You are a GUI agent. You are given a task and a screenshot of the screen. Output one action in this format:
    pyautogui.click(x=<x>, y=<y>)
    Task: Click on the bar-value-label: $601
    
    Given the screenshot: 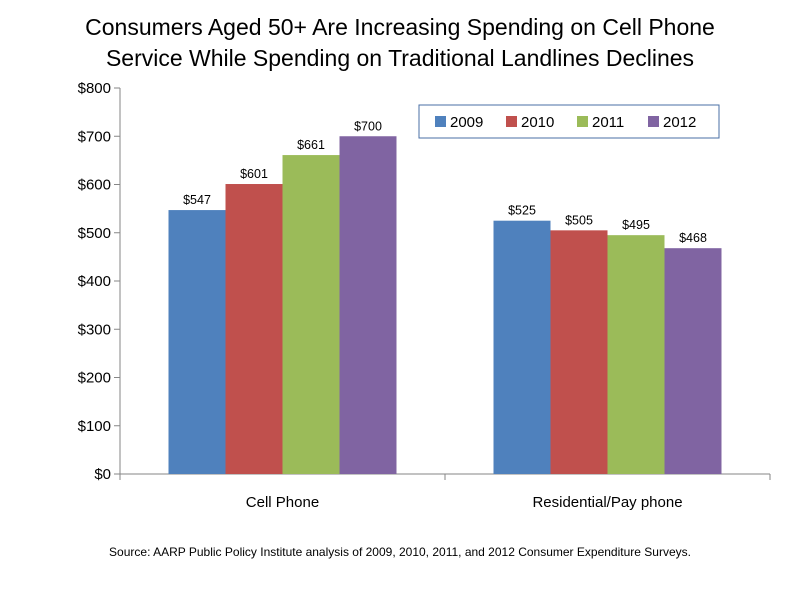 What is the action you would take?
    pyautogui.click(x=254, y=174)
    